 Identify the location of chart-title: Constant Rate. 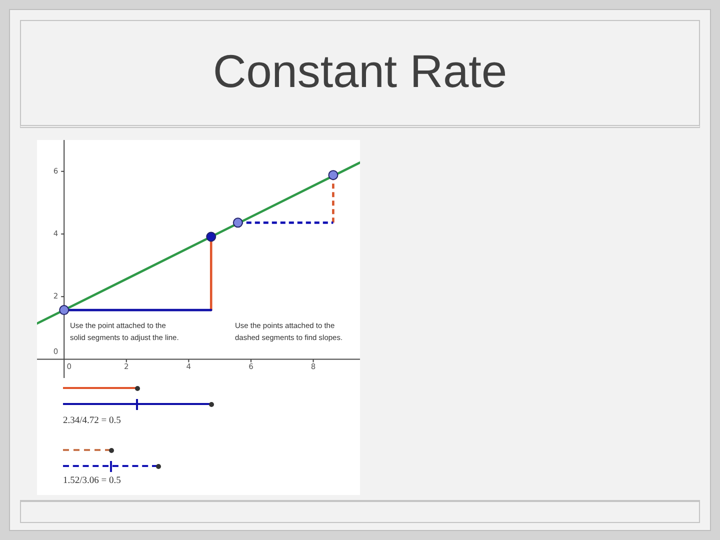
(360, 71).